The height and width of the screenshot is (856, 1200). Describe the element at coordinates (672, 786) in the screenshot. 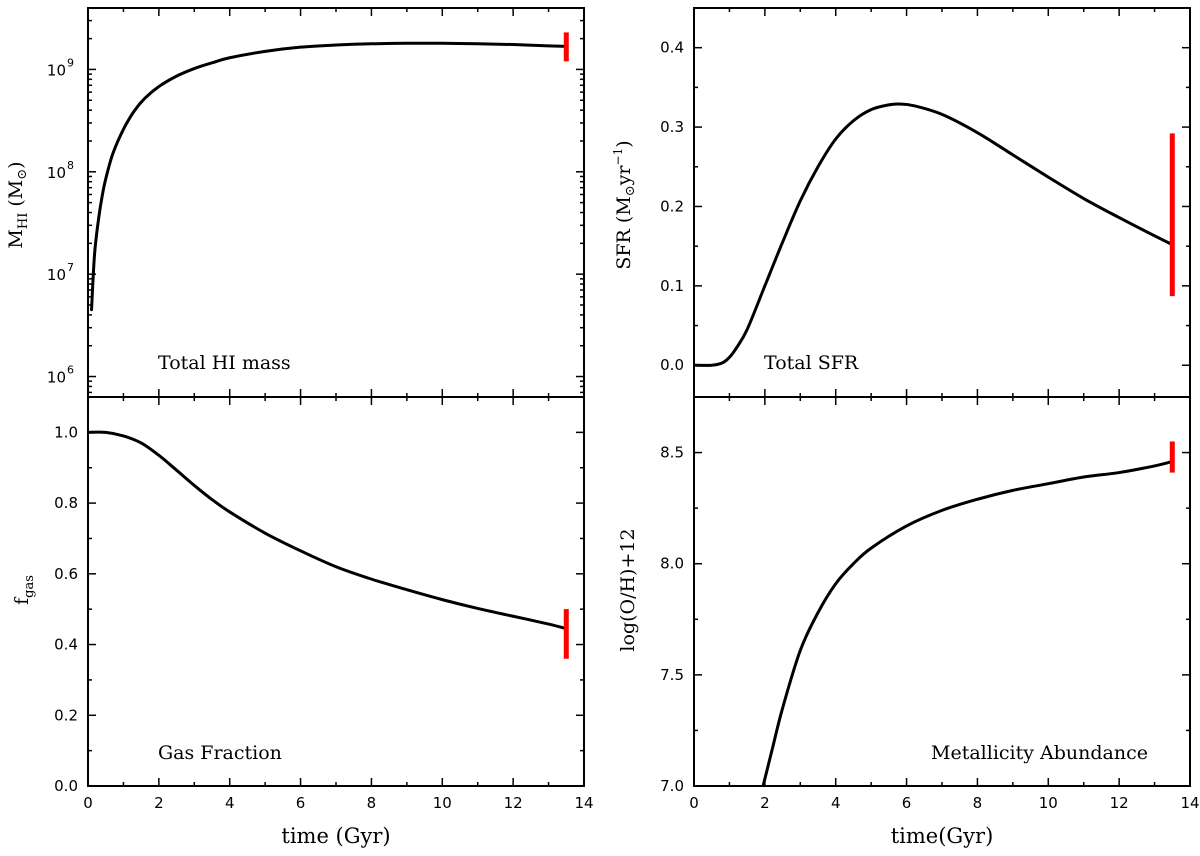

I see `y-tick-label: 7.0` at that location.